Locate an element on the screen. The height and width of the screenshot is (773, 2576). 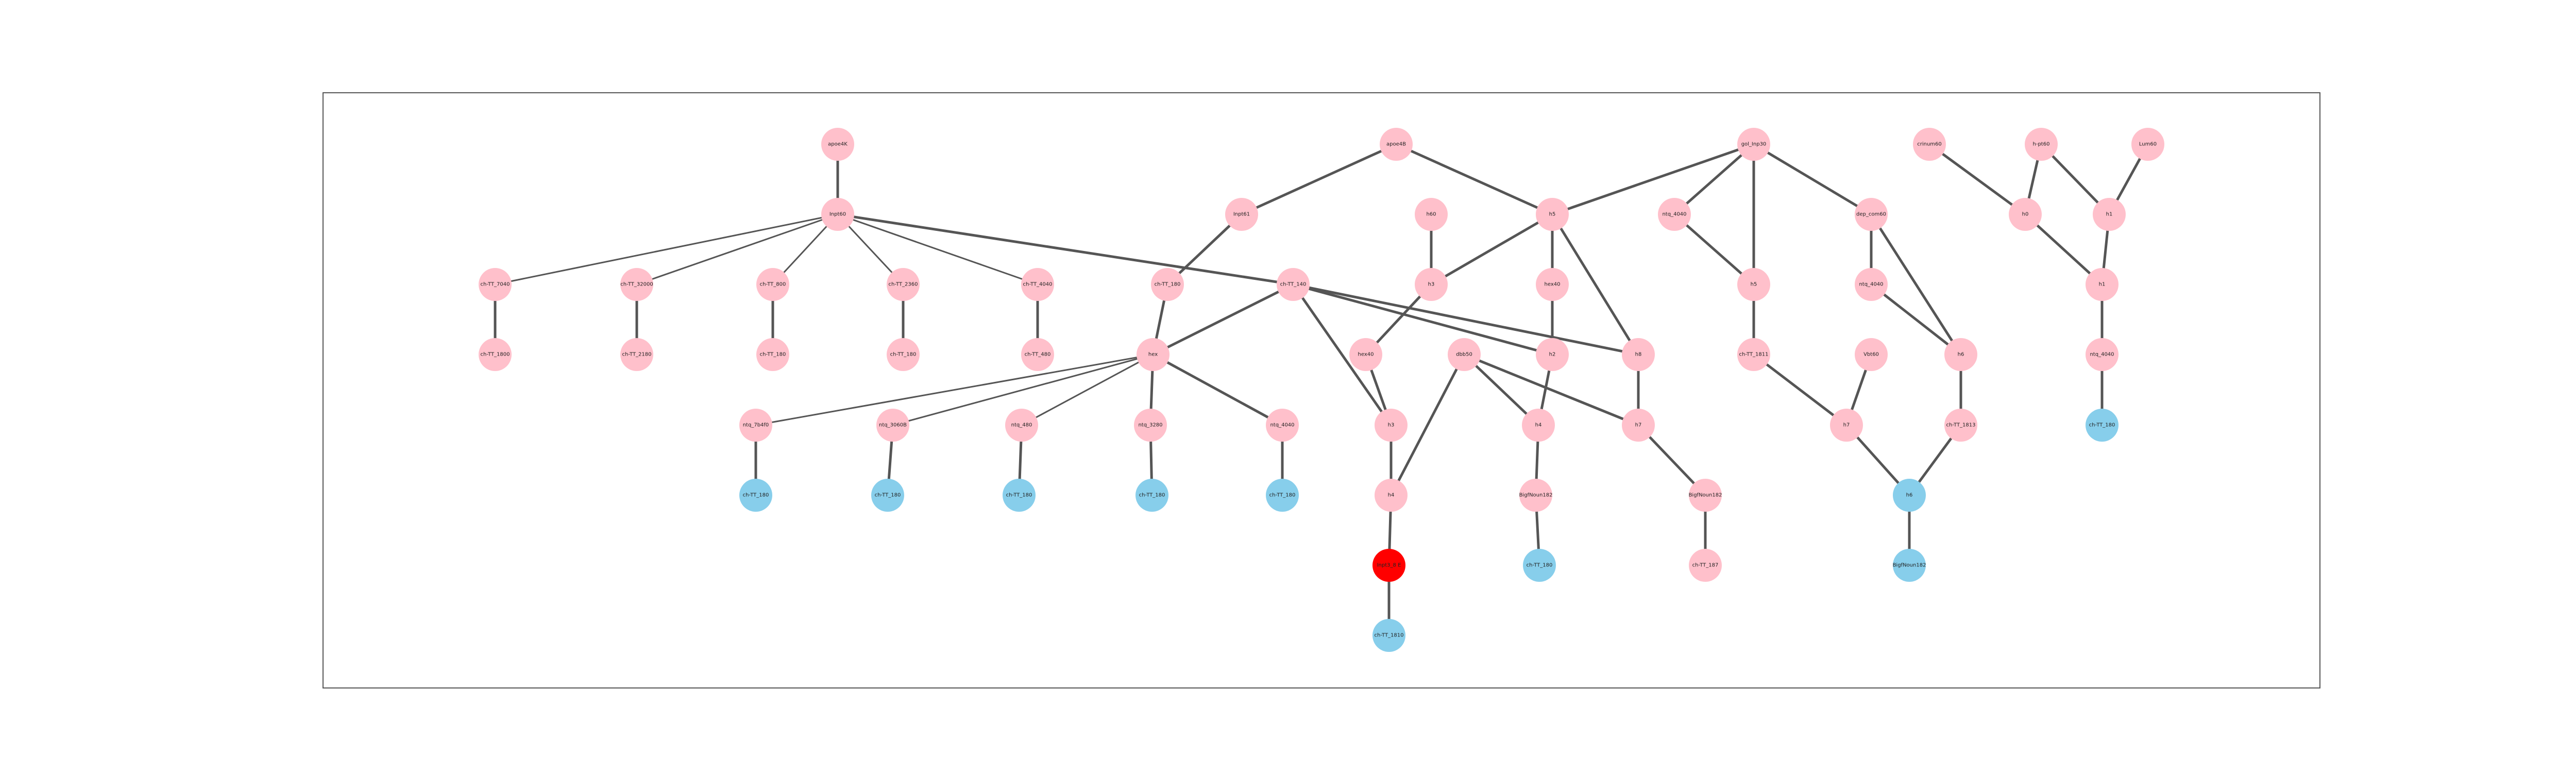
node-label: h2 is located at coordinates (1552, 355).